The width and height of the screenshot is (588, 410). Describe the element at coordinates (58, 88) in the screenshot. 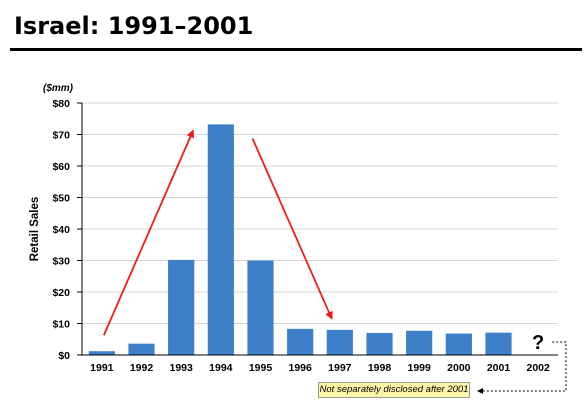

I see `y-unit-label: ($mm)` at that location.